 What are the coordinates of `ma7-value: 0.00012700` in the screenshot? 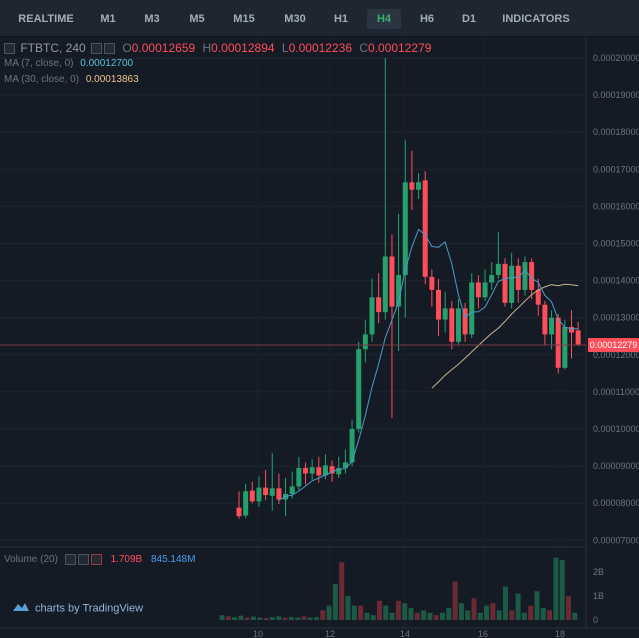 It's located at (107, 63).